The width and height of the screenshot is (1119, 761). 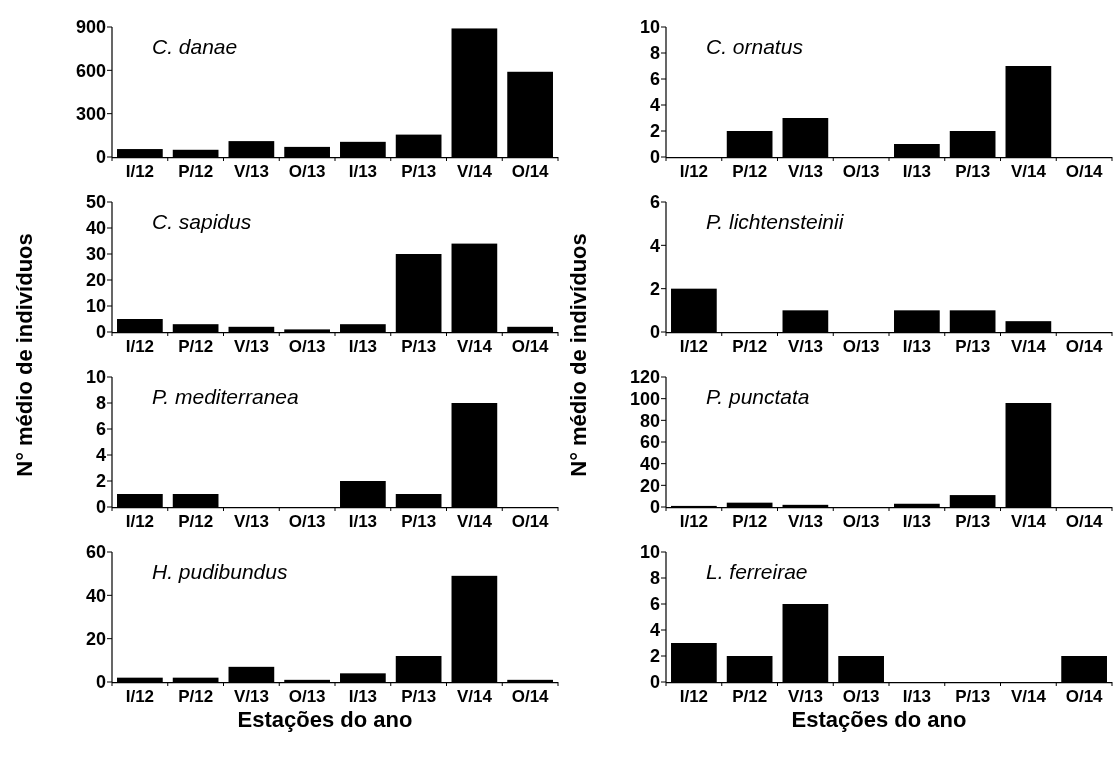 I want to click on y-tick-label: 100, so click(x=644, y=398).